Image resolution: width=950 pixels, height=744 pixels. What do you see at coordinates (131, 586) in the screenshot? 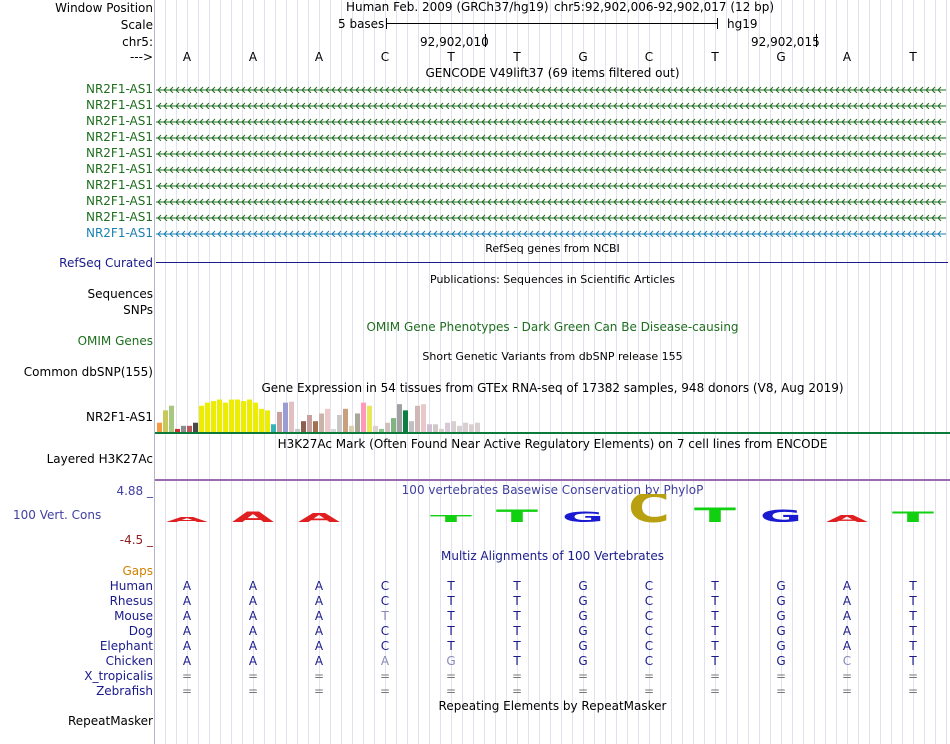
I see `multiz-species-label: Human` at bounding box center [131, 586].